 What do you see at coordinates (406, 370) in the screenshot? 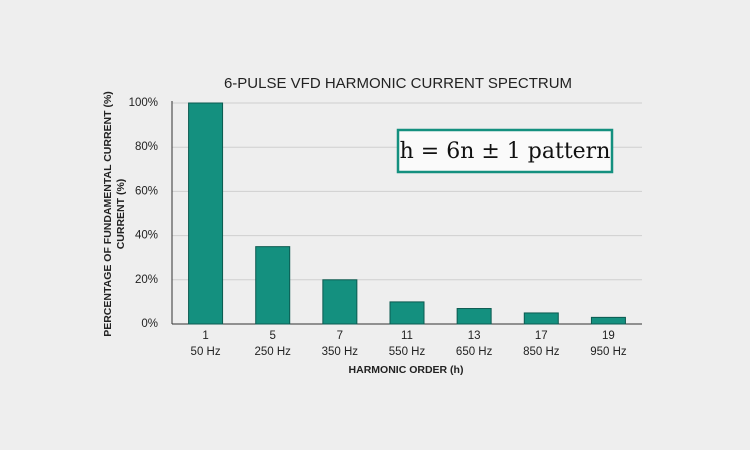
I see `x-axis-label: HARMONIC ORDER (h)` at bounding box center [406, 370].